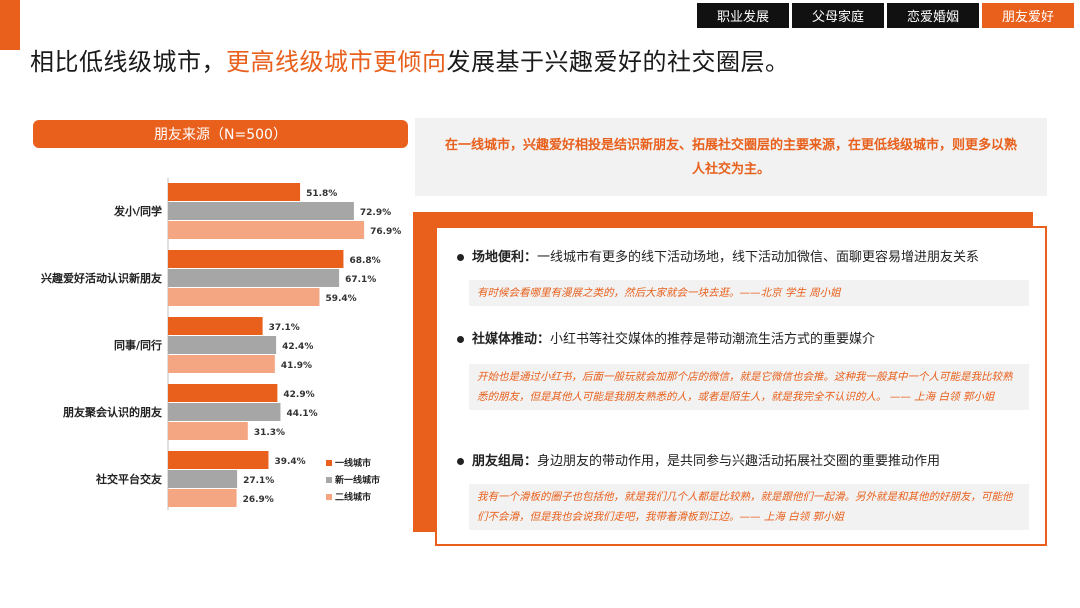 The width and height of the screenshot is (1080, 608). What do you see at coordinates (128, 62) in the screenshot?
I see `title-part1: 相比低线级城市，` at bounding box center [128, 62].